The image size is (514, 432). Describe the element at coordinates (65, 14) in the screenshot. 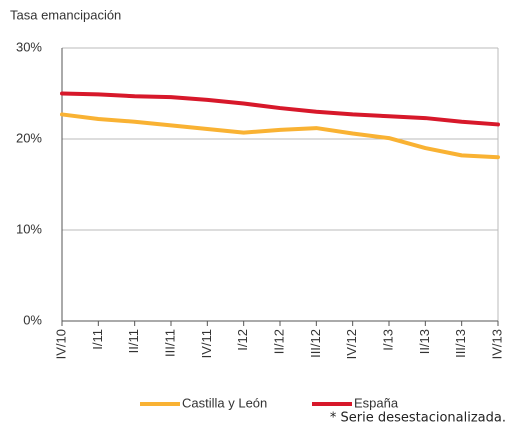

I see `y-axis-label: Tasa emancipación` at that location.